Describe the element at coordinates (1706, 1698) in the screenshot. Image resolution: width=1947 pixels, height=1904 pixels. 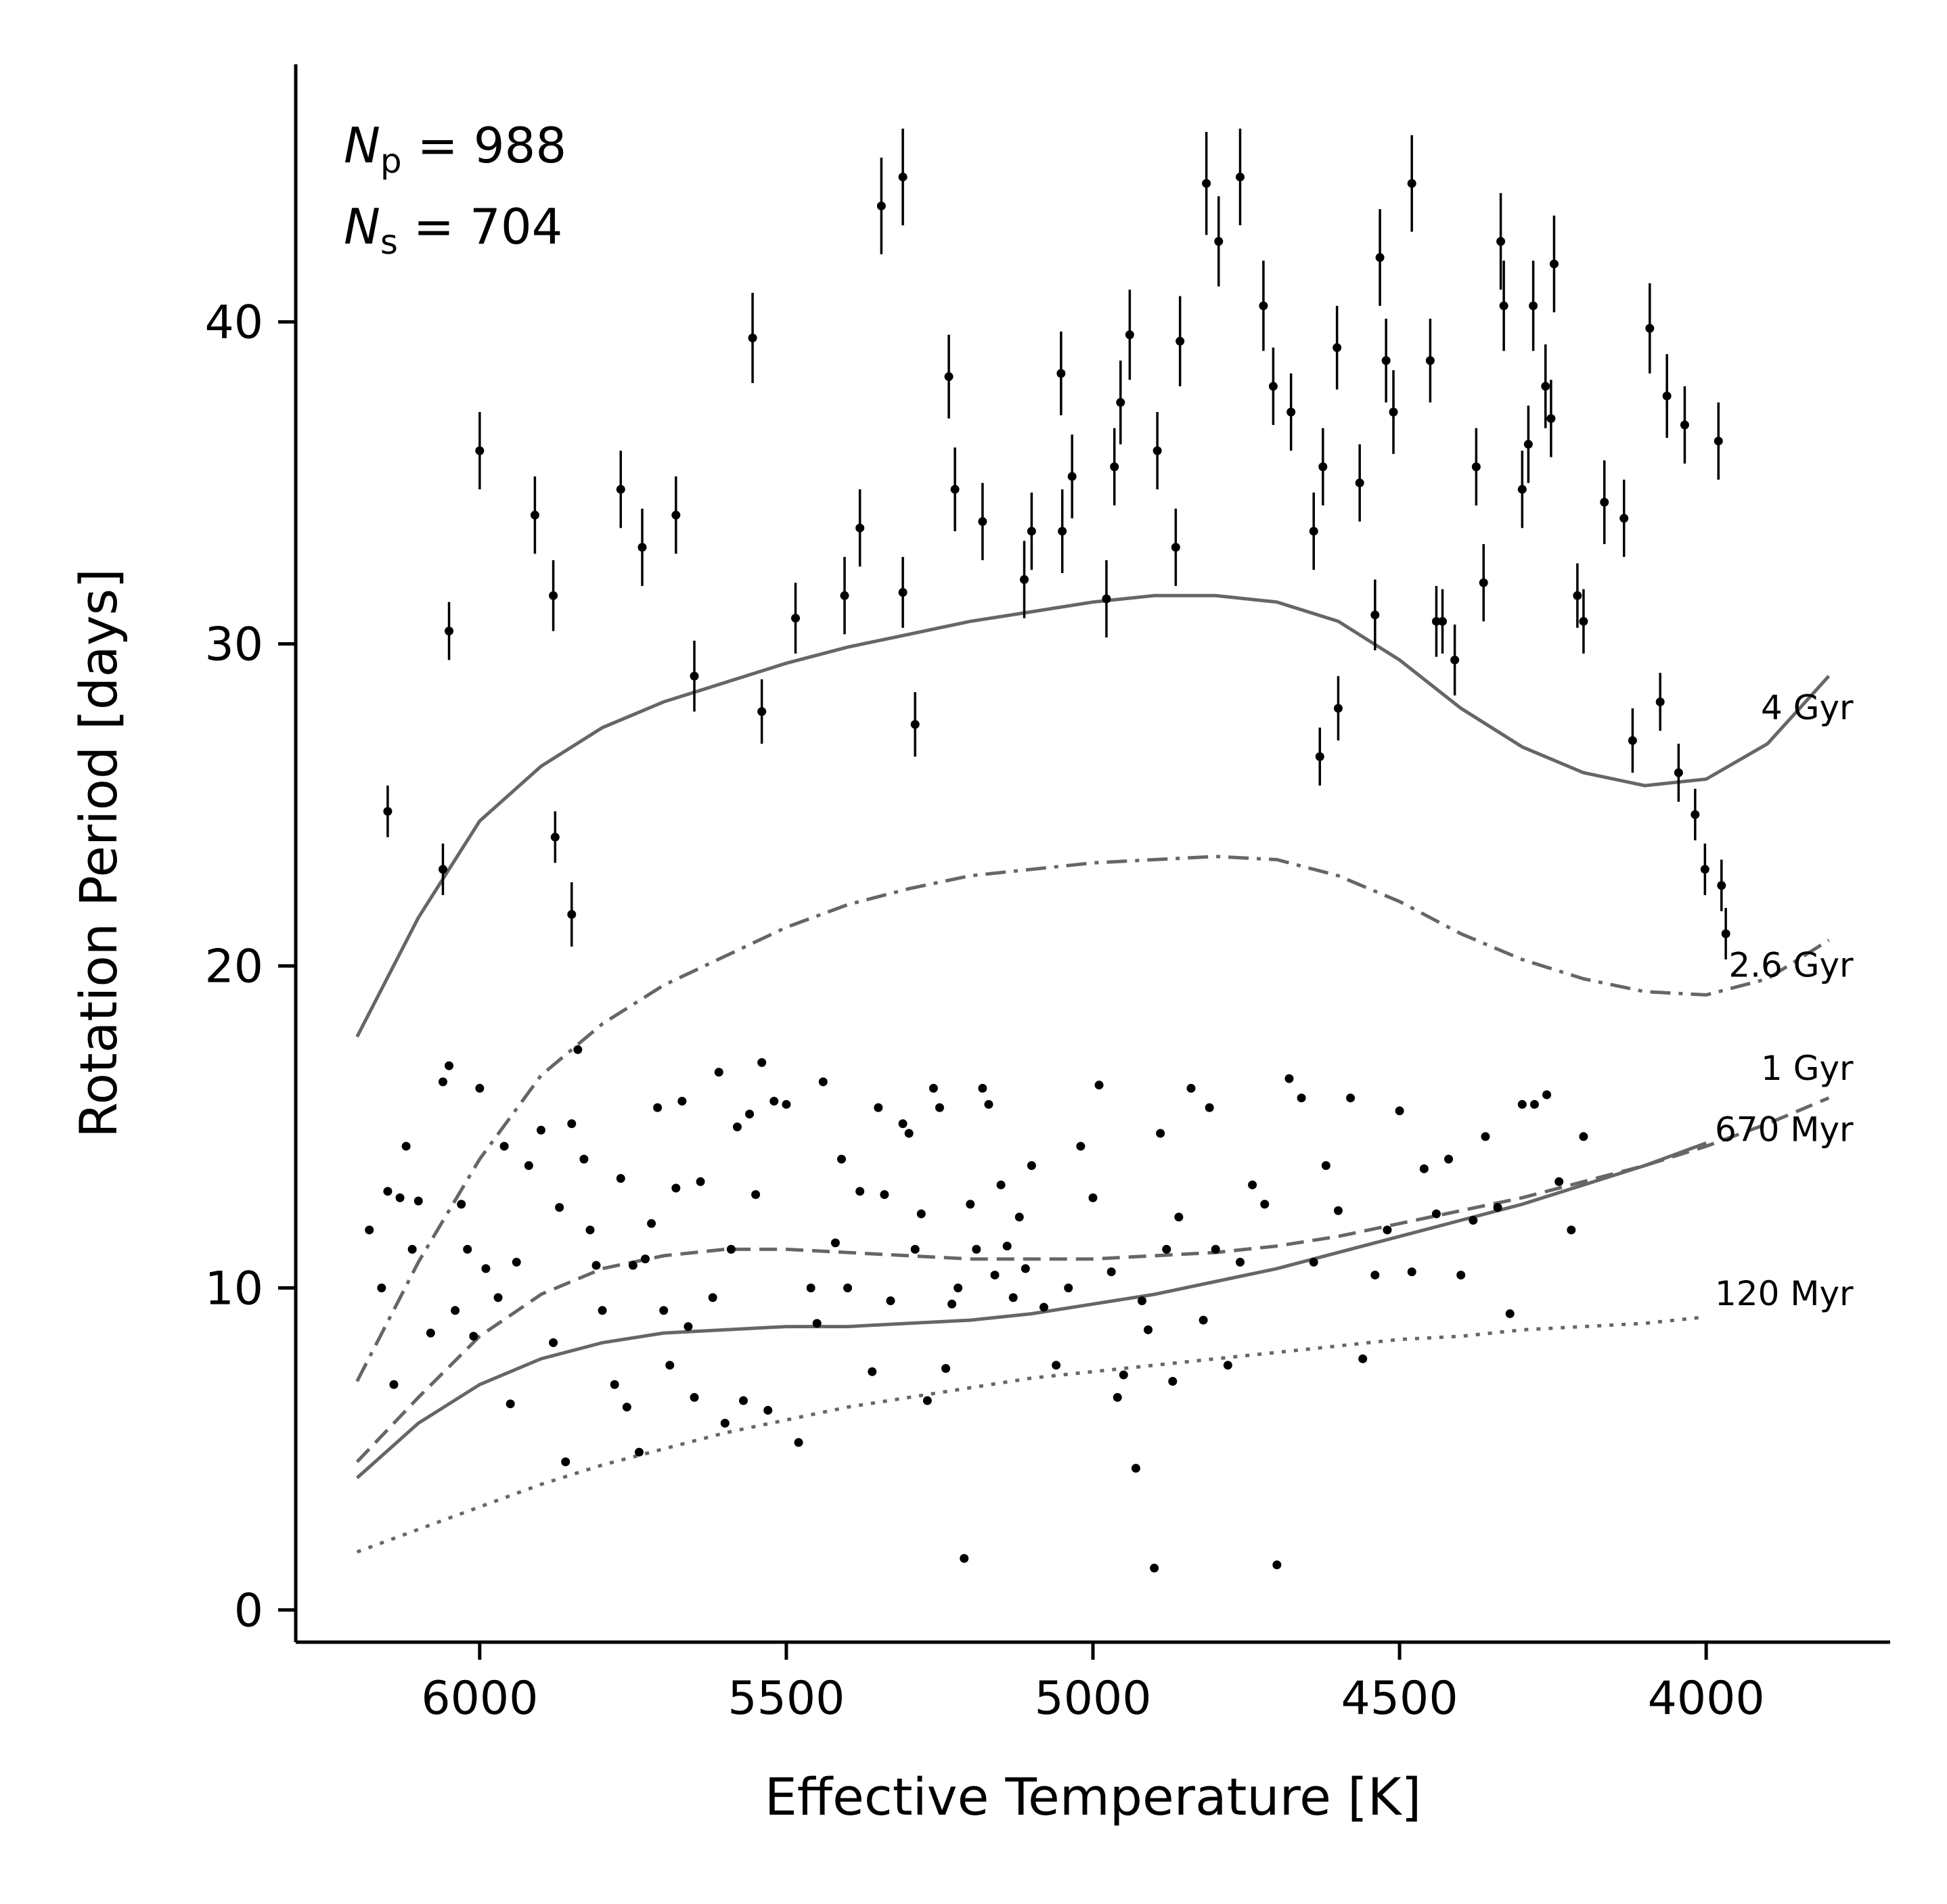
I see `x-tick-label-4000: 4000` at that location.